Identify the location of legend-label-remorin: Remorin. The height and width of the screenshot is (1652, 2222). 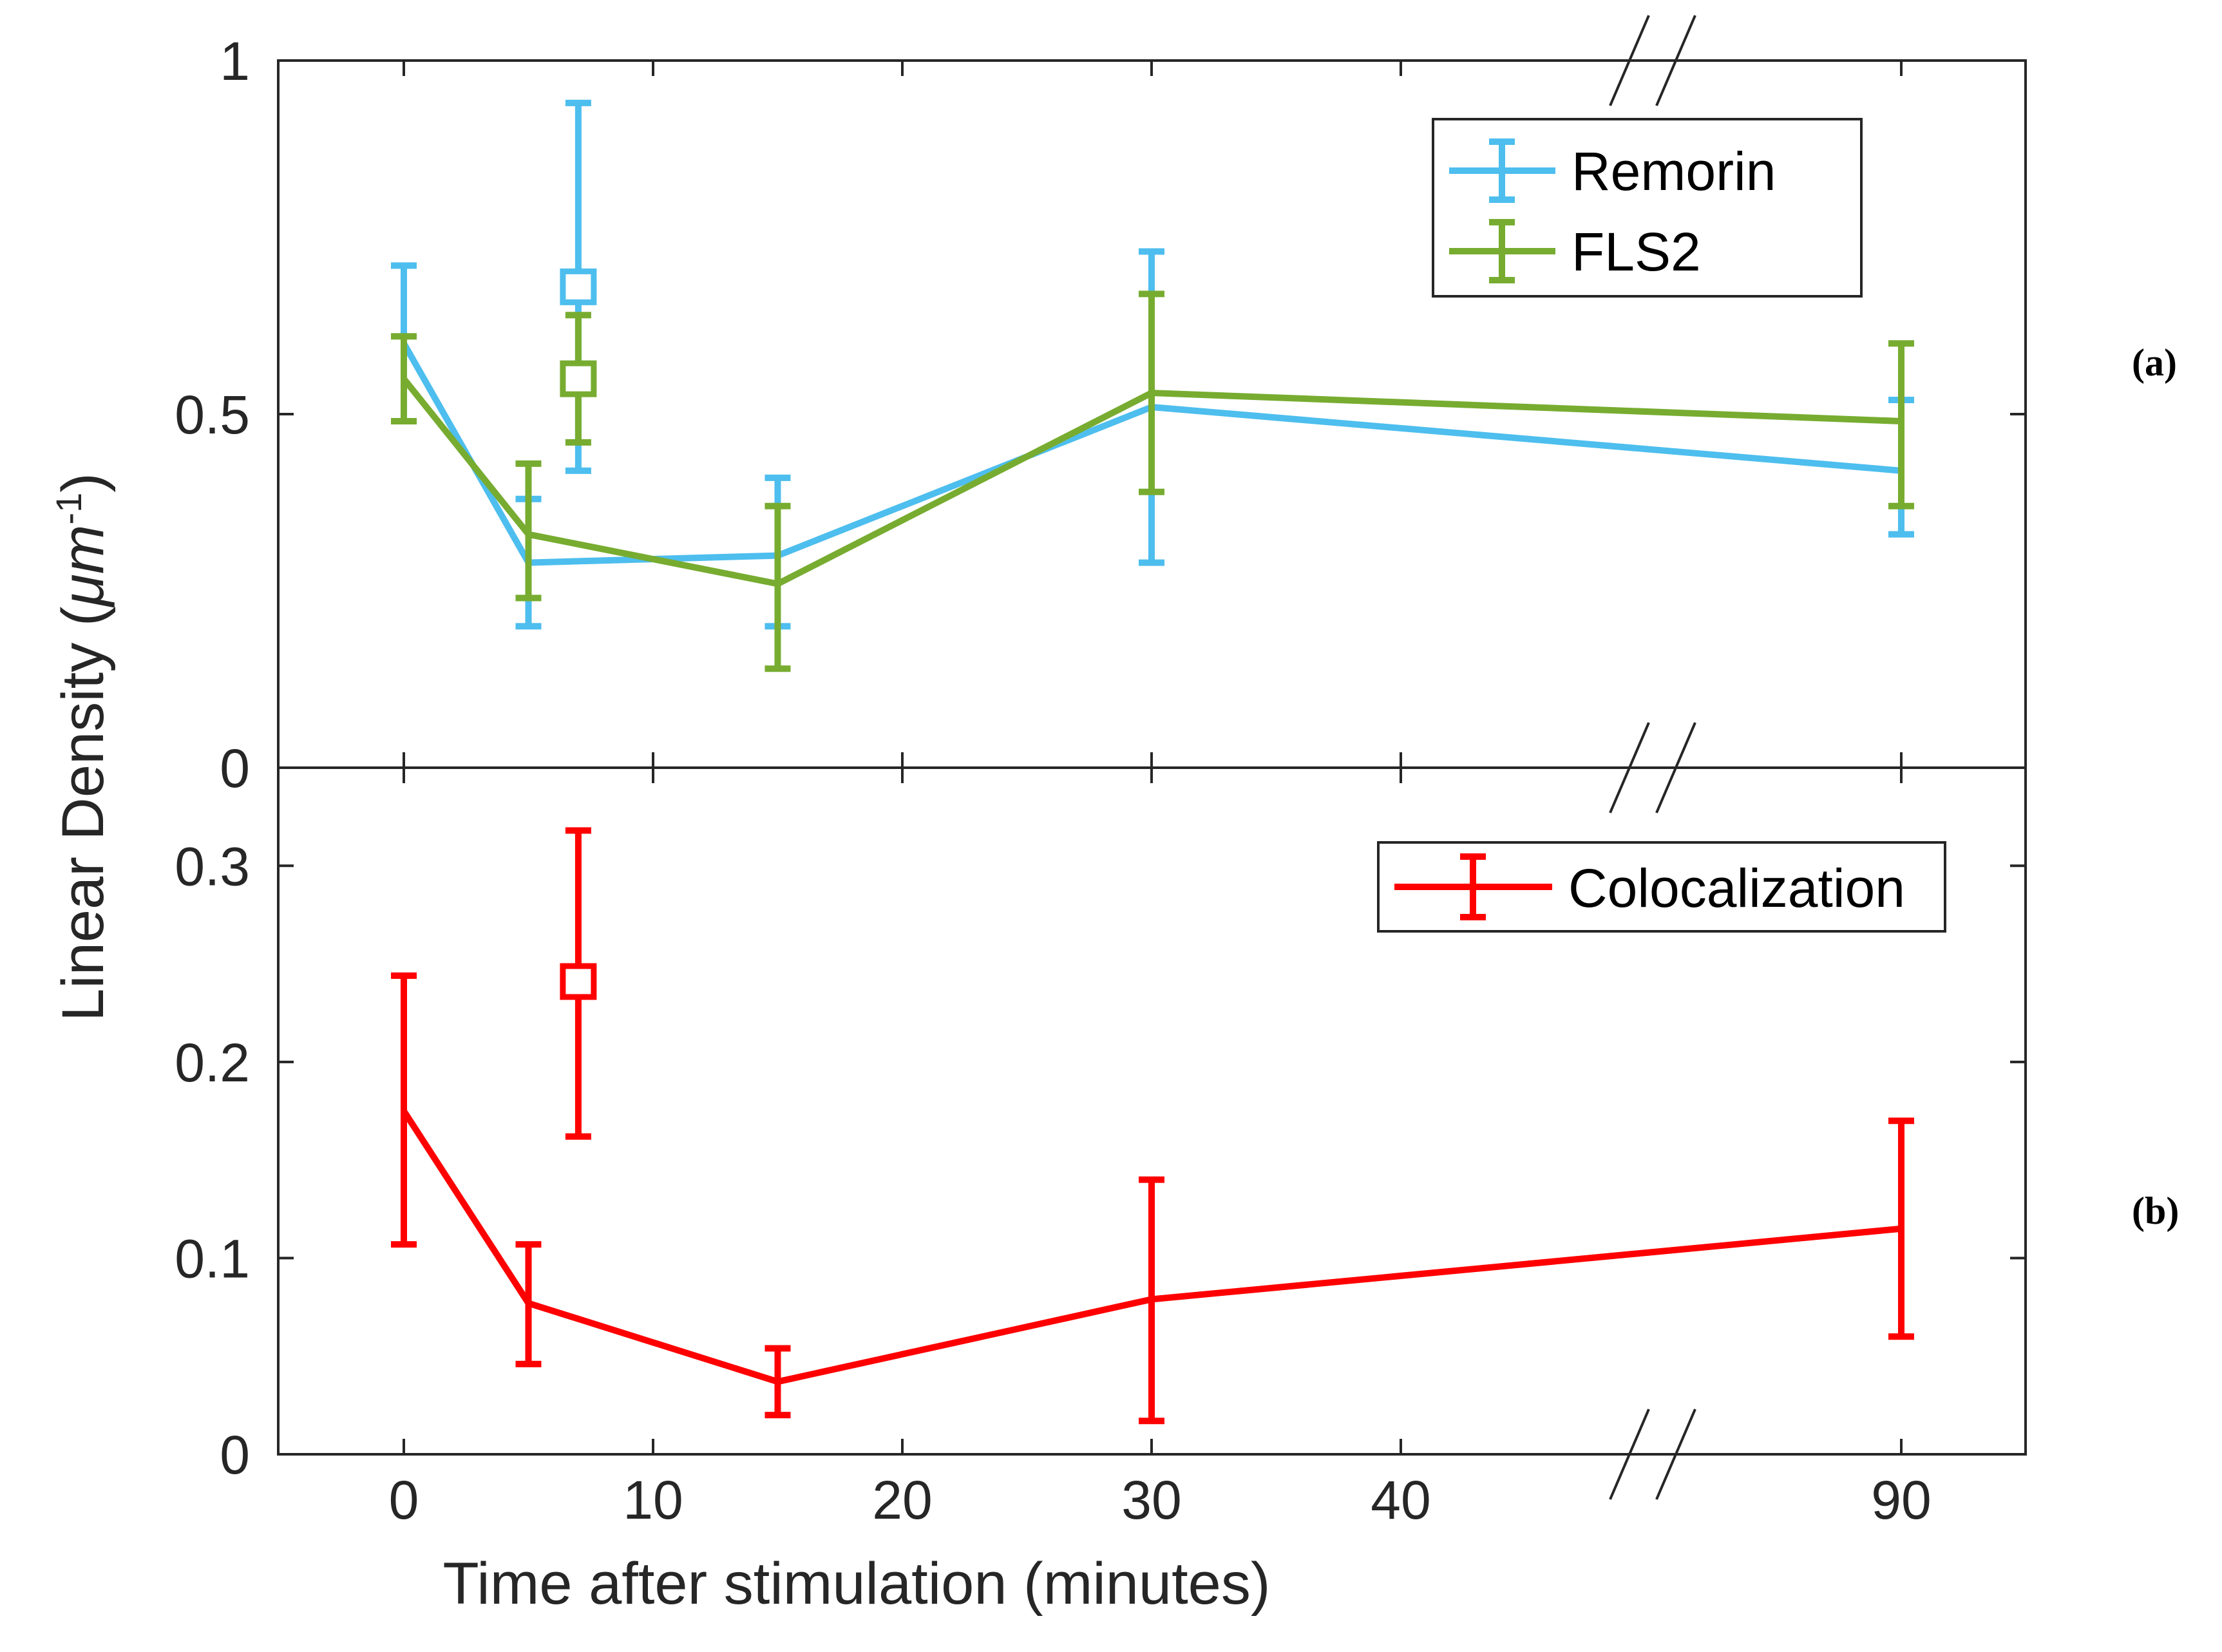
(1674, 172).